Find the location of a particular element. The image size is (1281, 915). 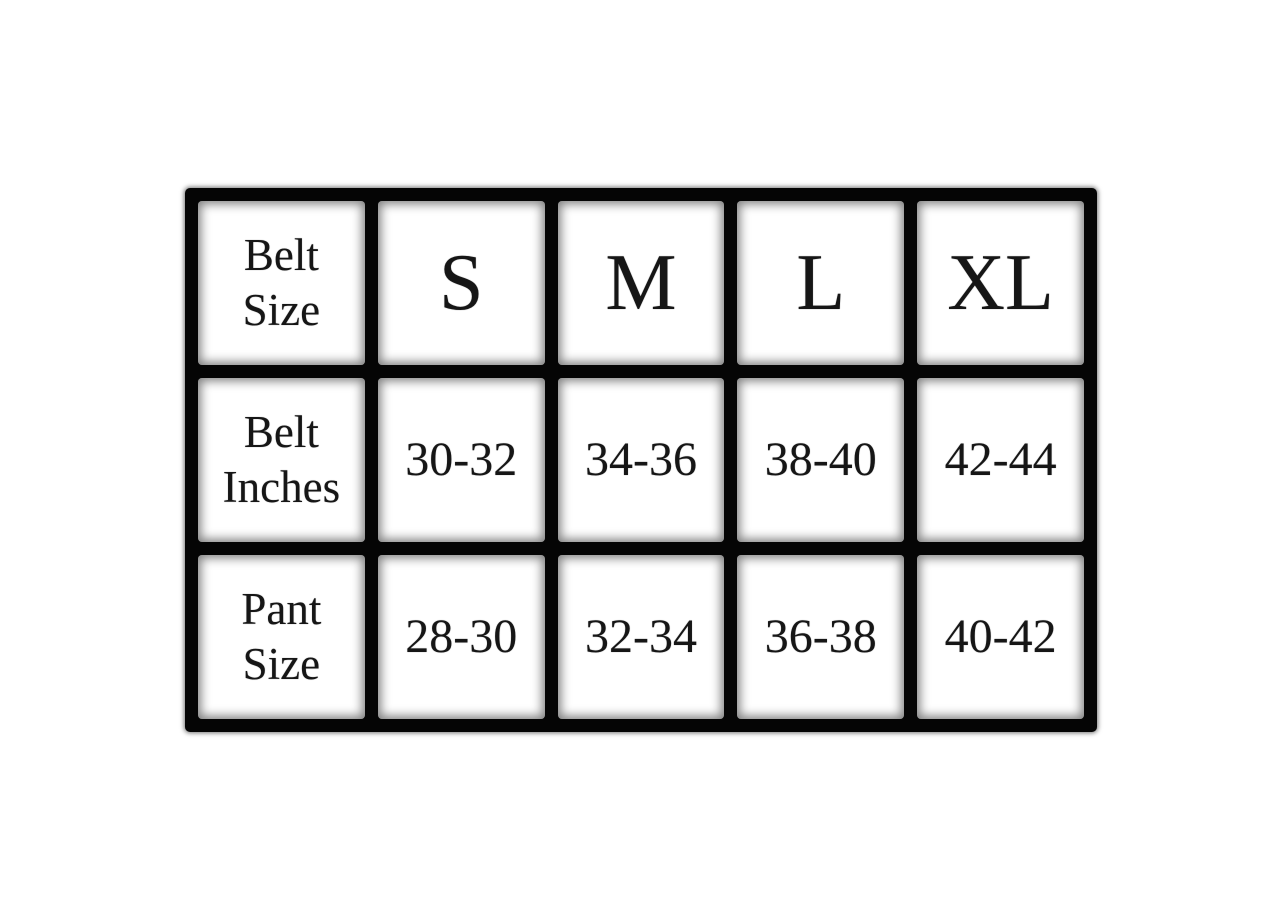

pant-size-value-xl: 40-42 is located at coordinates (1000, 637).